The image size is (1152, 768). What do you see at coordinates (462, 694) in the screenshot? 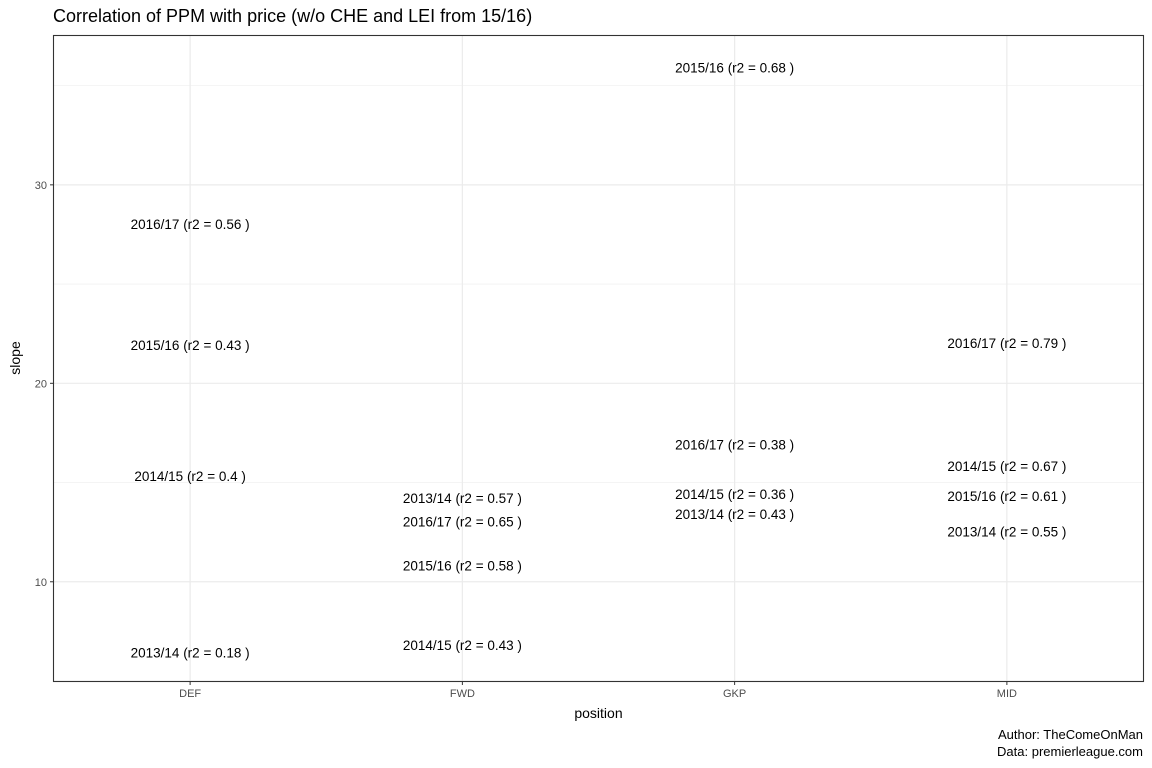
I see `x-tick-label: FWD` at bounding box center [462, 694].